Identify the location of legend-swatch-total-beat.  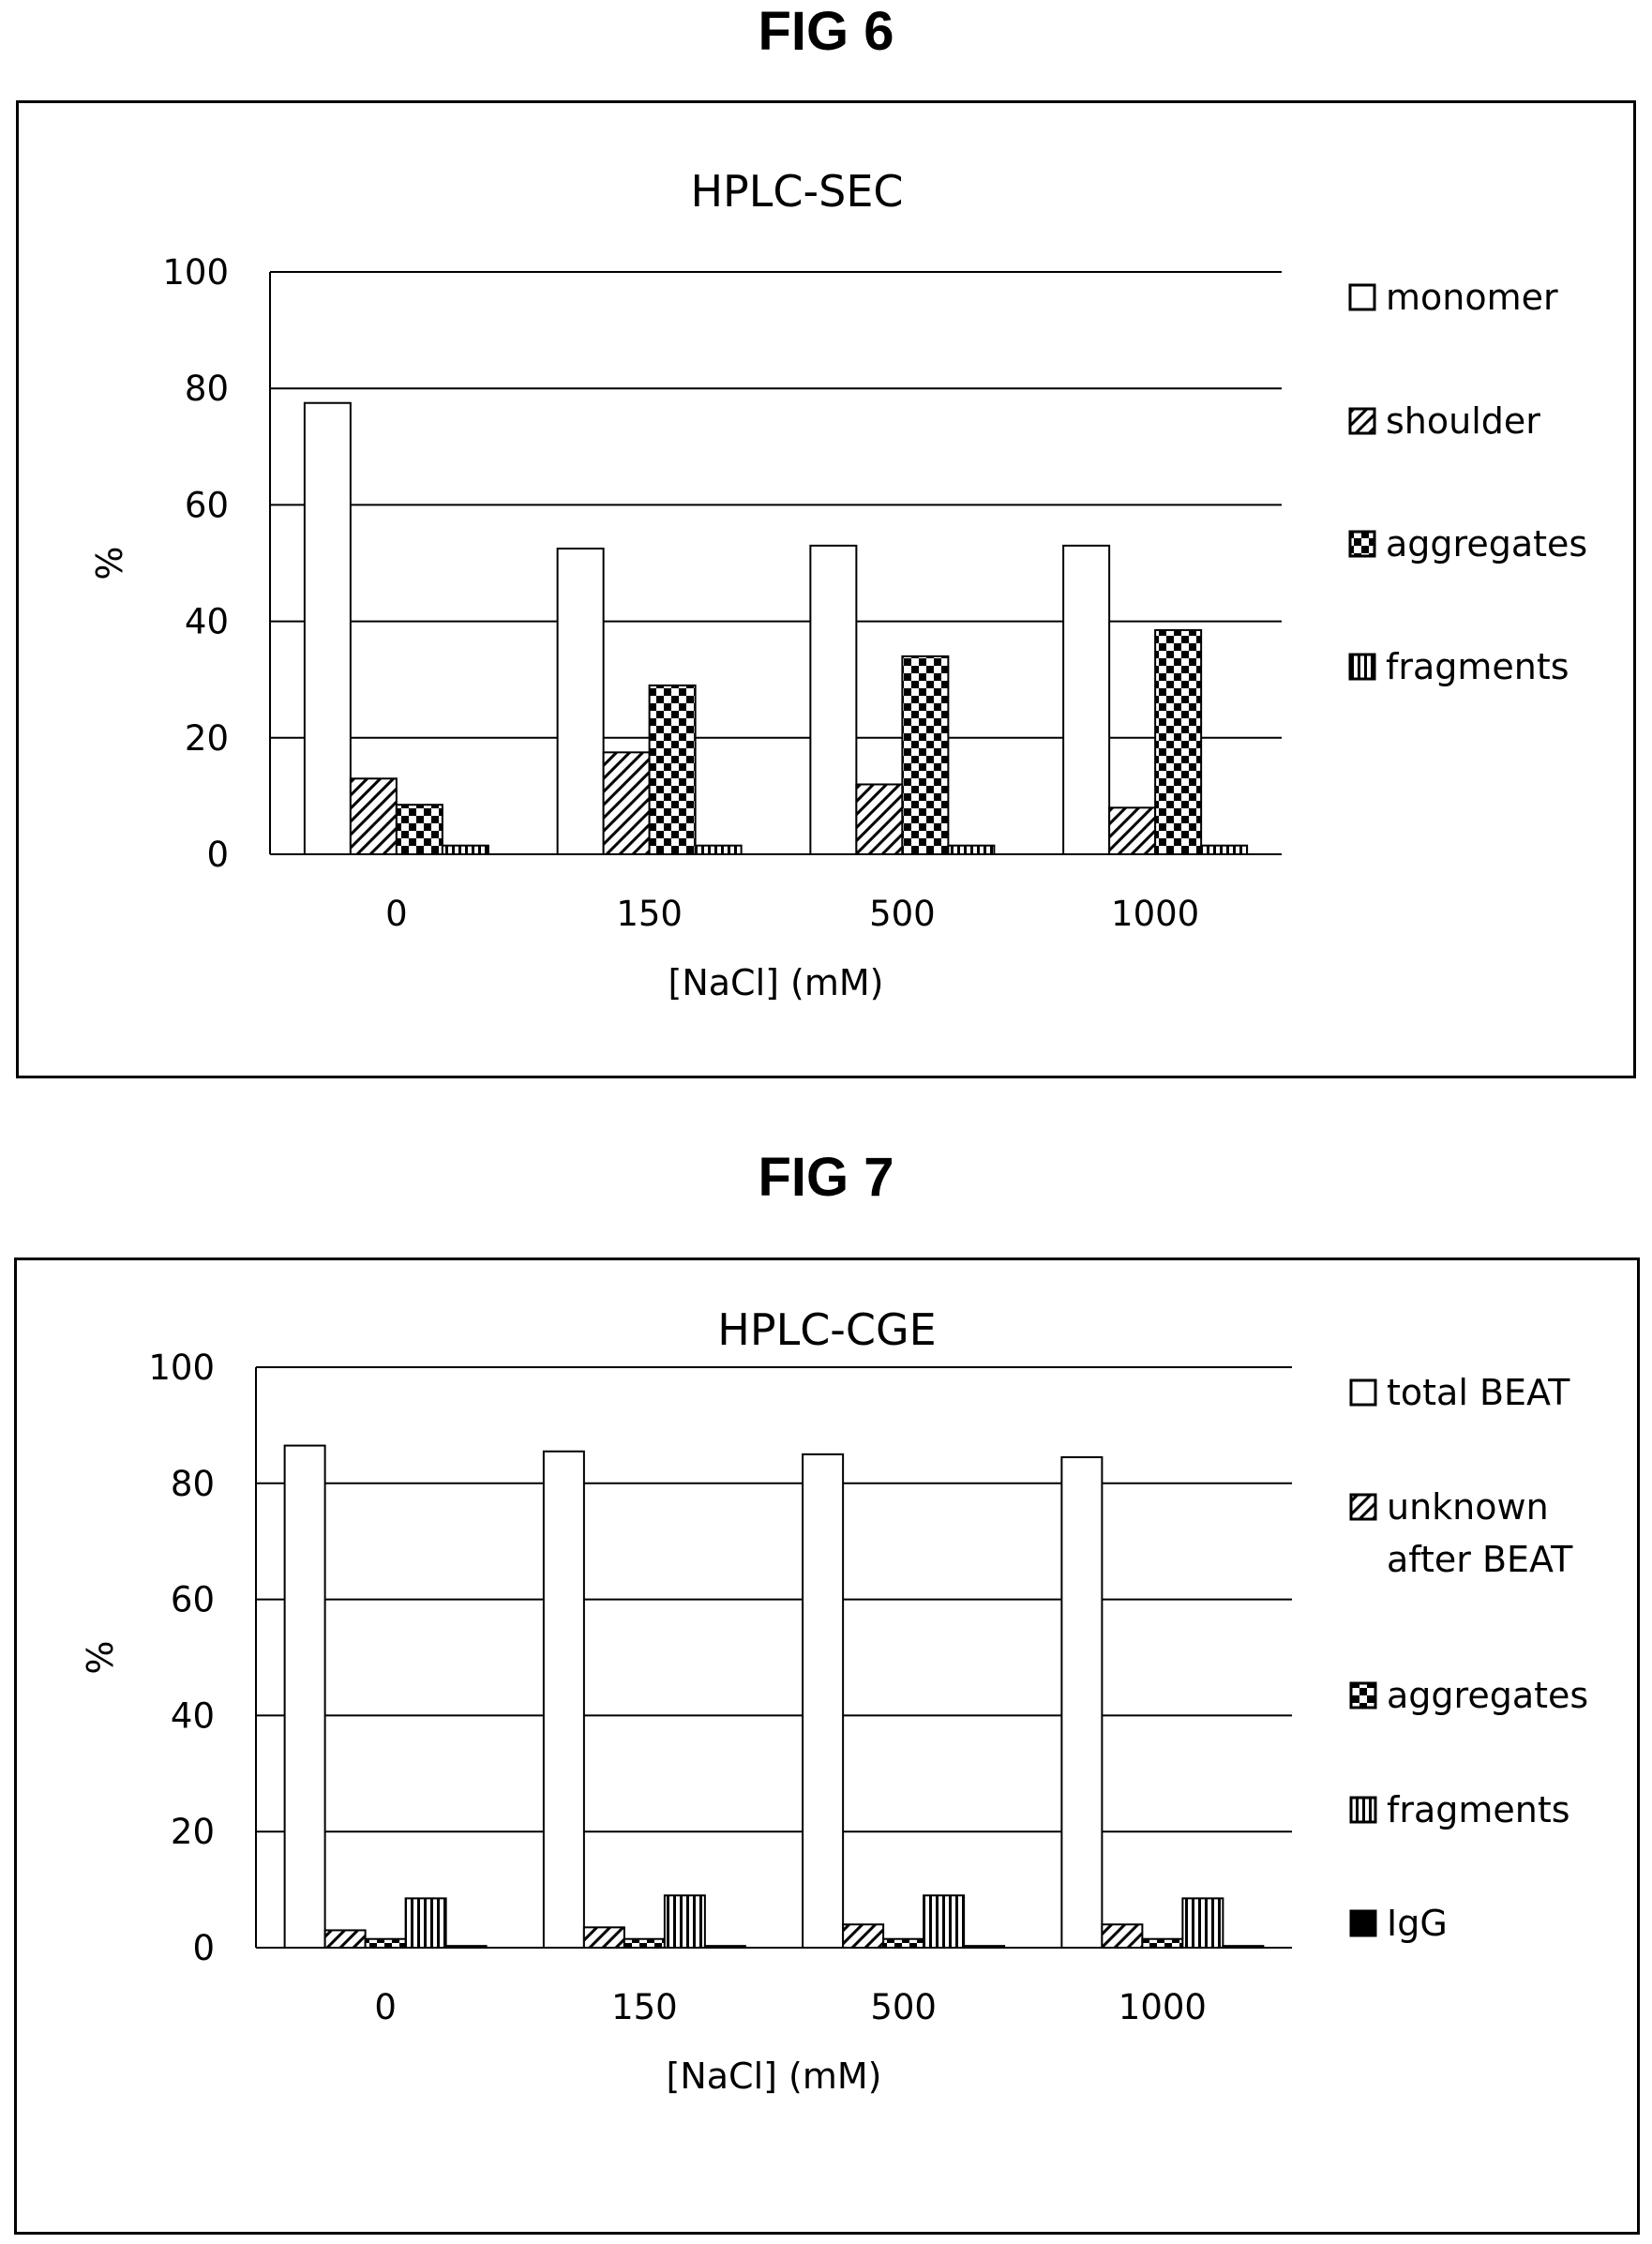
(1363, 1392).